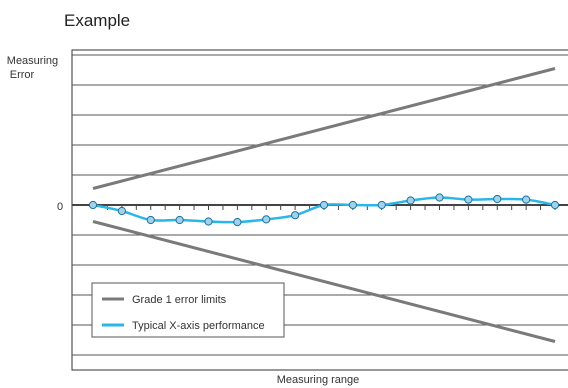  I want to click on y-axis-label-line-1: Measuring, so click(32, 61).